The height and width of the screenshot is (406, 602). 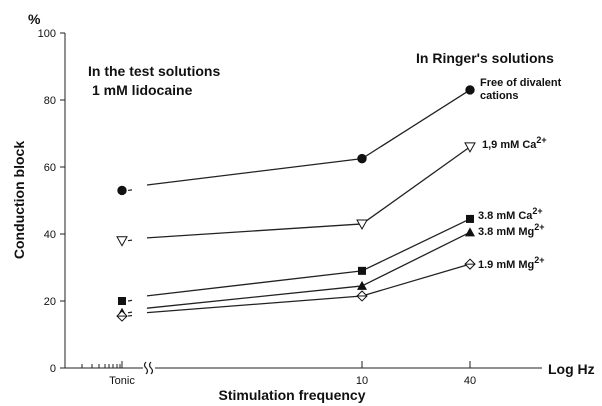 I want to click on annotation-test-solutions: In the test solutions, so click(x=154, y=71).